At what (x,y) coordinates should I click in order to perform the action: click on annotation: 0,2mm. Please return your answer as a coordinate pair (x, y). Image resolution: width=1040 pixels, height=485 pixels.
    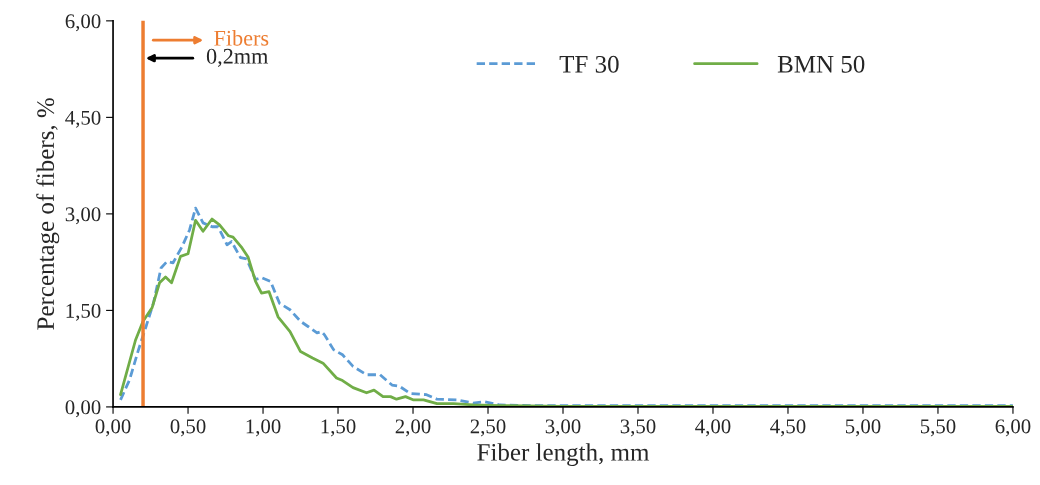
    Looking at the image, I should click on (237, 57).